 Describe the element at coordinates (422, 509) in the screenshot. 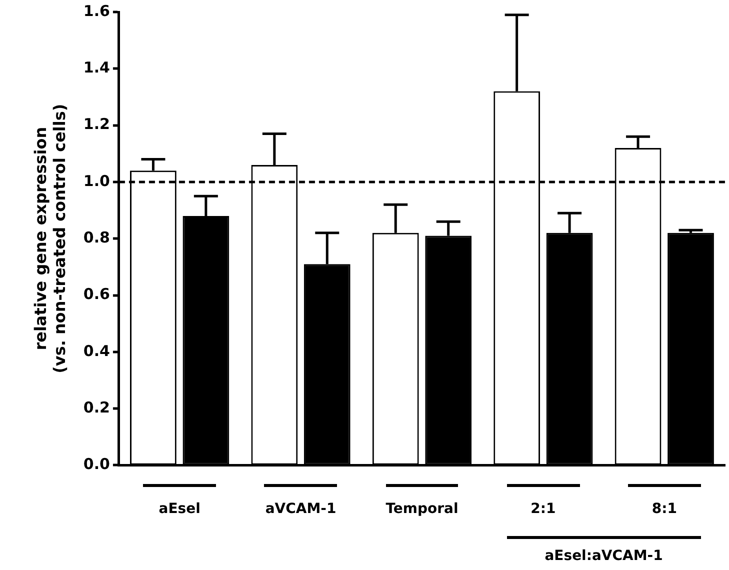

I see `x-tick-label: Temporal` at that location.